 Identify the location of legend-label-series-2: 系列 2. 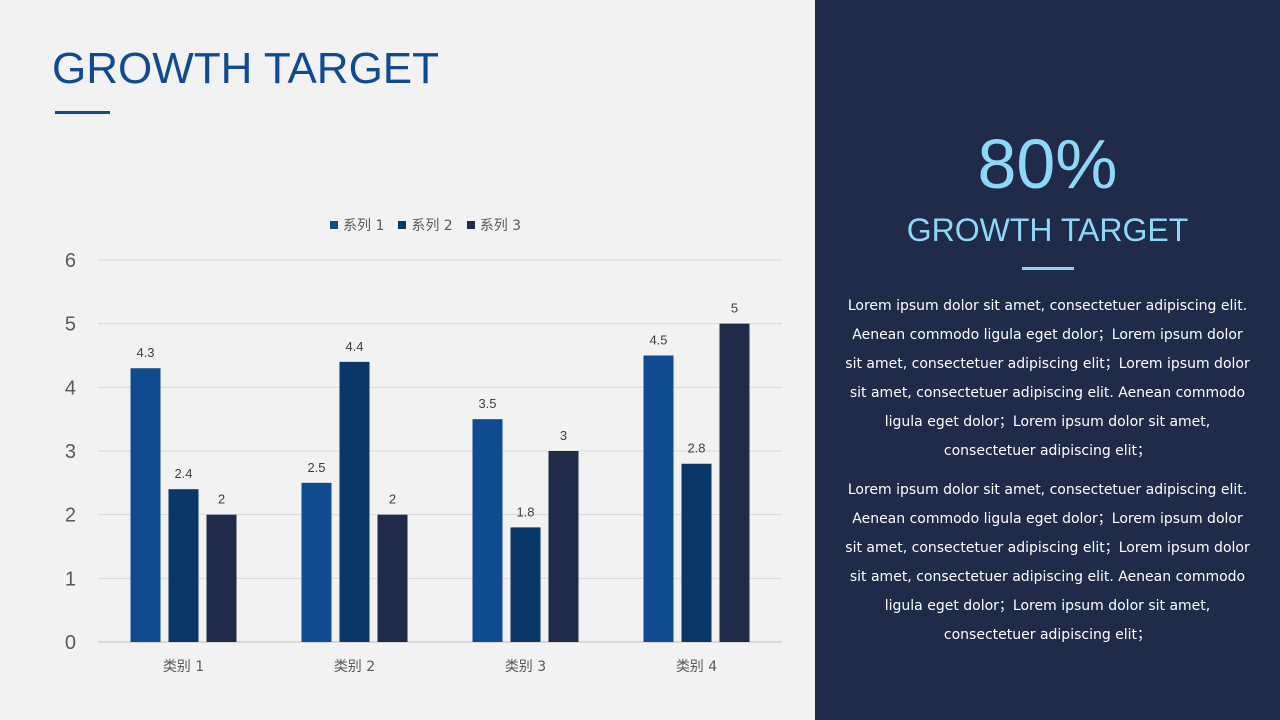
(432, 226).